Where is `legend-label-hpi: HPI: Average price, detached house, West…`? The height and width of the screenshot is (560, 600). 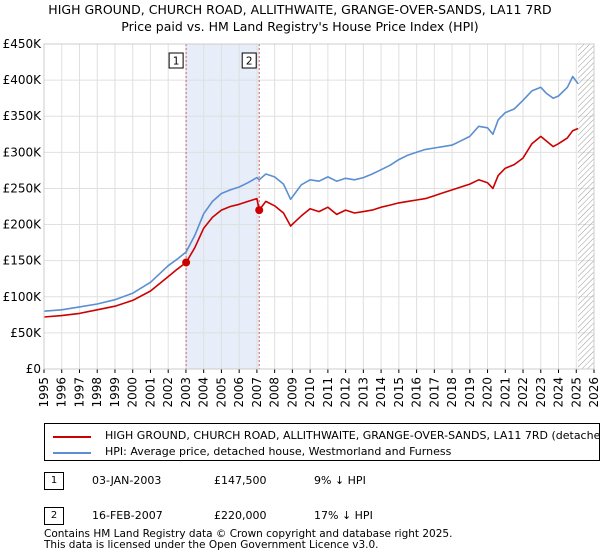 legend-label-hpi: HPI: Average price, detached house, West… is located at coordinates (278, 451).